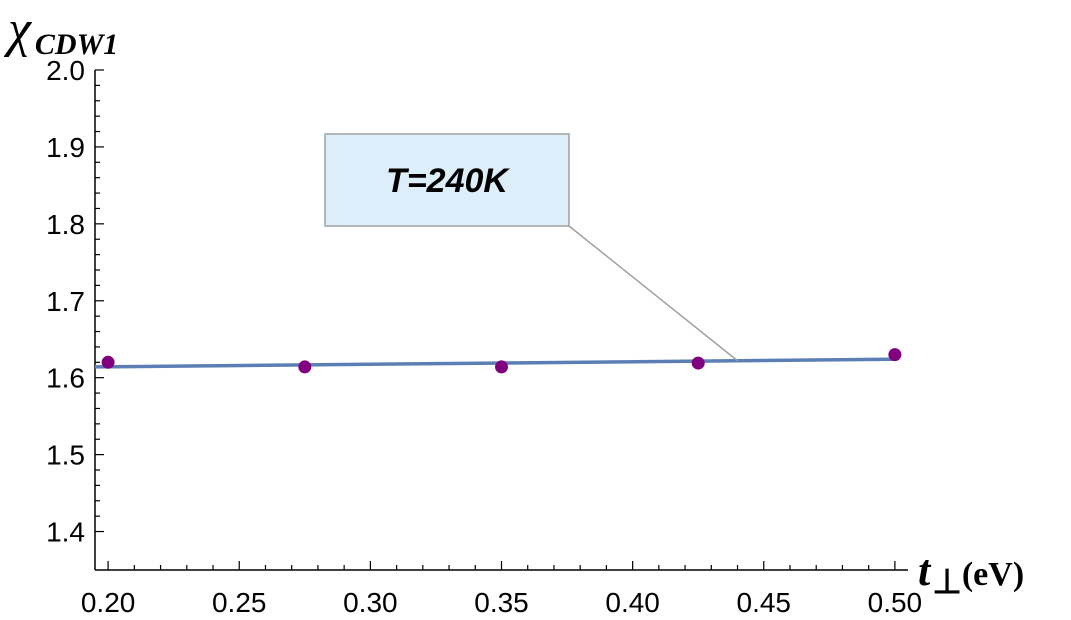 This screenshot has height=620, width=1071. What do you see at coordinates (76, 44) in the screenshot?
I see `y-axis-label-subscript: CDW1` at bounding box center [76, 44].